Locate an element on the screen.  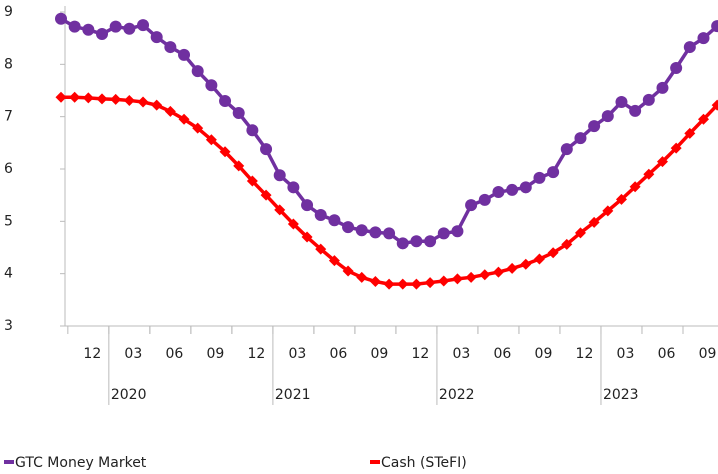
y-tick-label: 4 is located at coordinates (8, 274).